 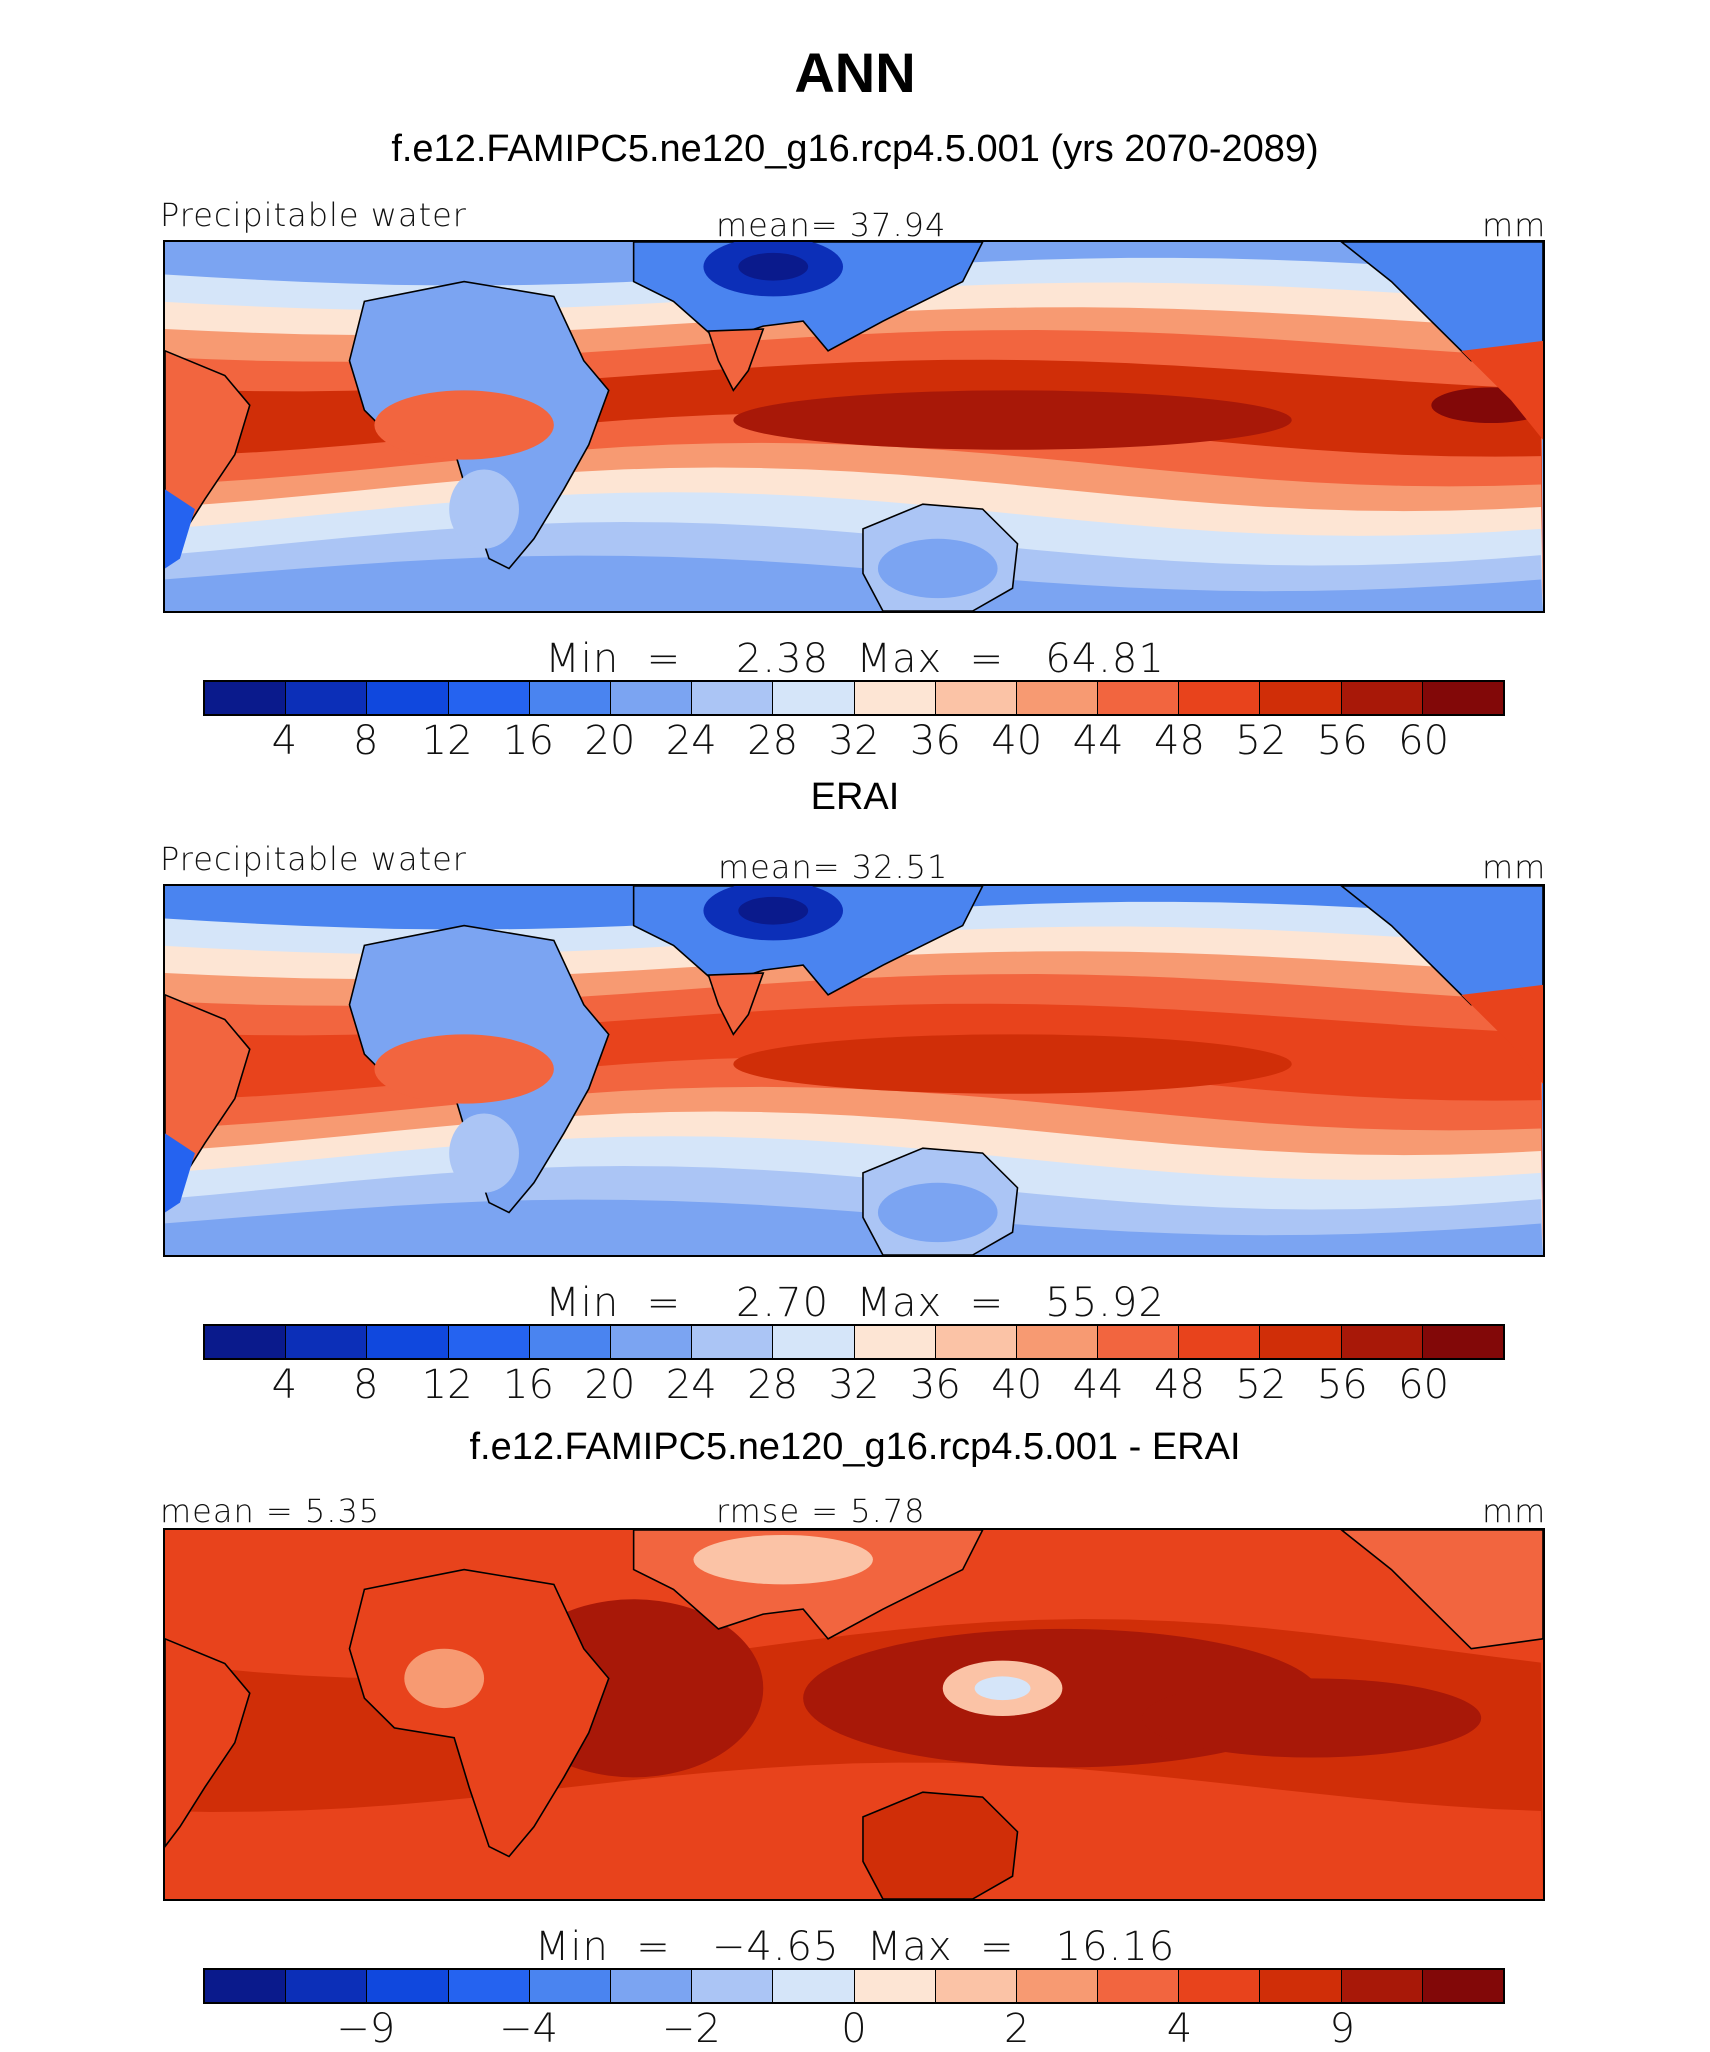 What do you see at coordinates (854, 1714) in the screenshot?
I see `panel3-map` at bounding box center [854, 1714].